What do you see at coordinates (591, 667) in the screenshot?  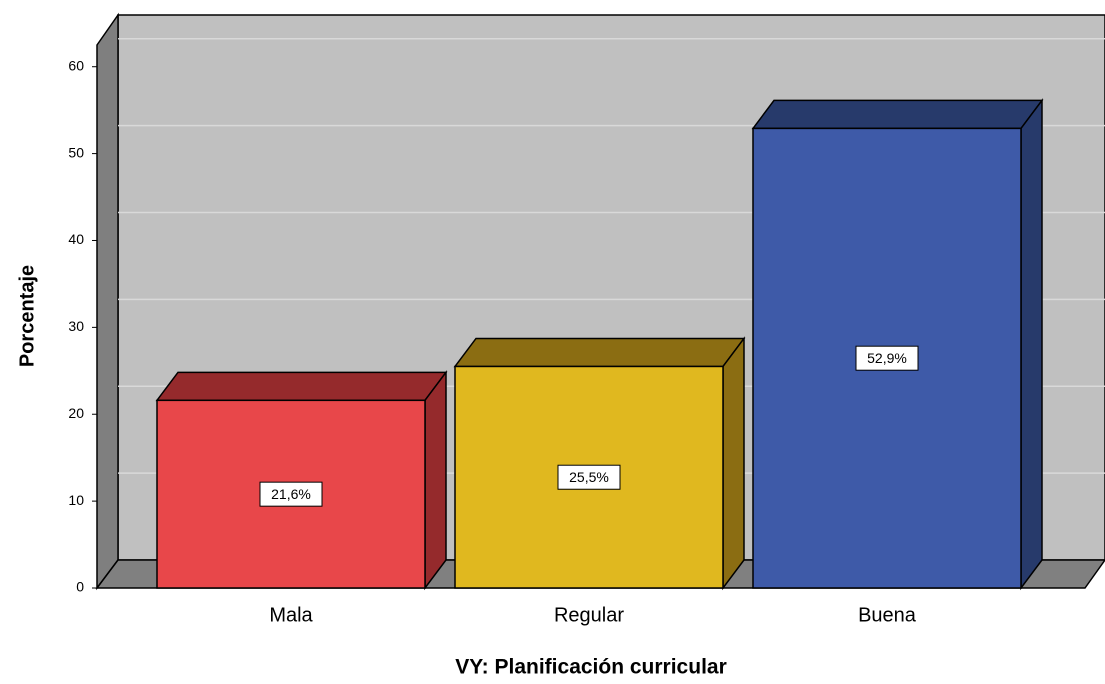 I see `x-axis-label: VY: Planificación curricular` at bounding box center [591, 667].